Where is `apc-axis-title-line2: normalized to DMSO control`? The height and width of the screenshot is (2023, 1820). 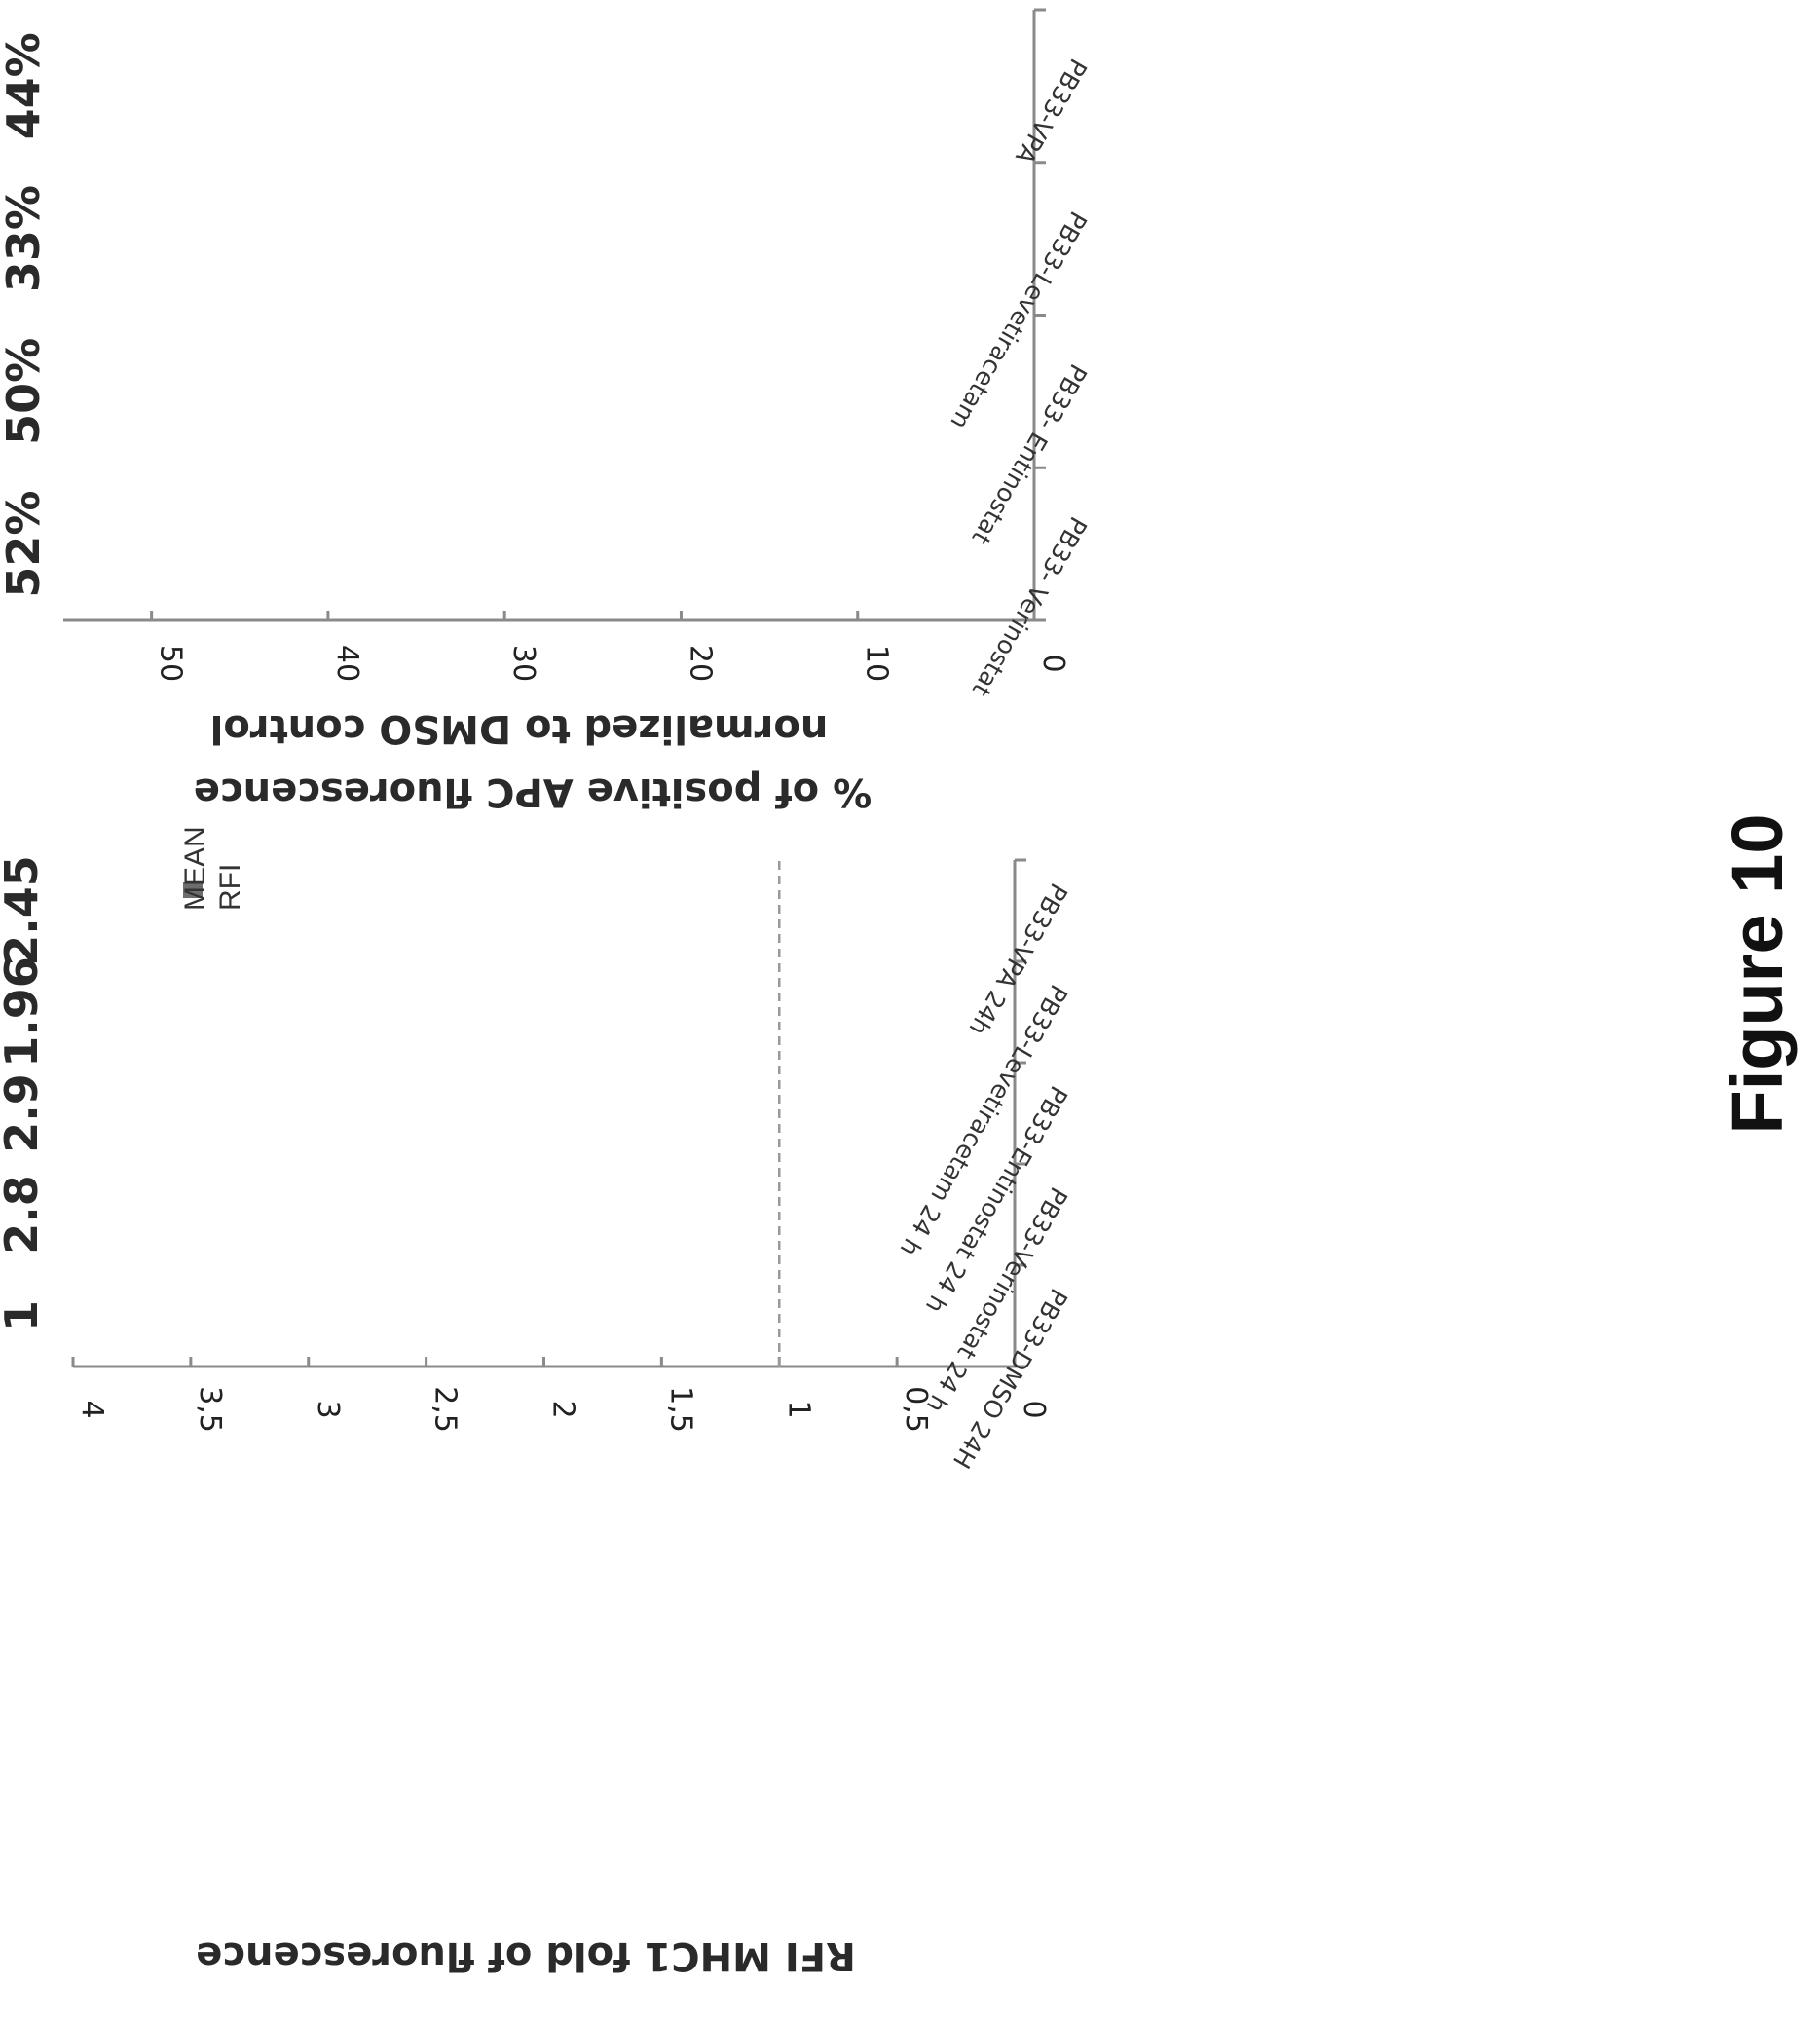
apc-axis-title-line2: normalized to DMSO control is located at coordinates (519, 728).